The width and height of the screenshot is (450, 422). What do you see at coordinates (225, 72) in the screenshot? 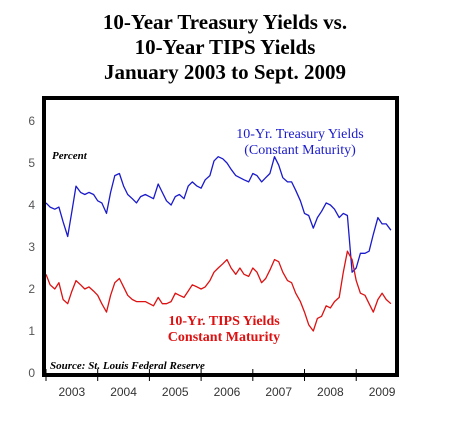
I see `chart-title-line-3: January 2003 to Sept. 2009` at bounding box center [225, 72].